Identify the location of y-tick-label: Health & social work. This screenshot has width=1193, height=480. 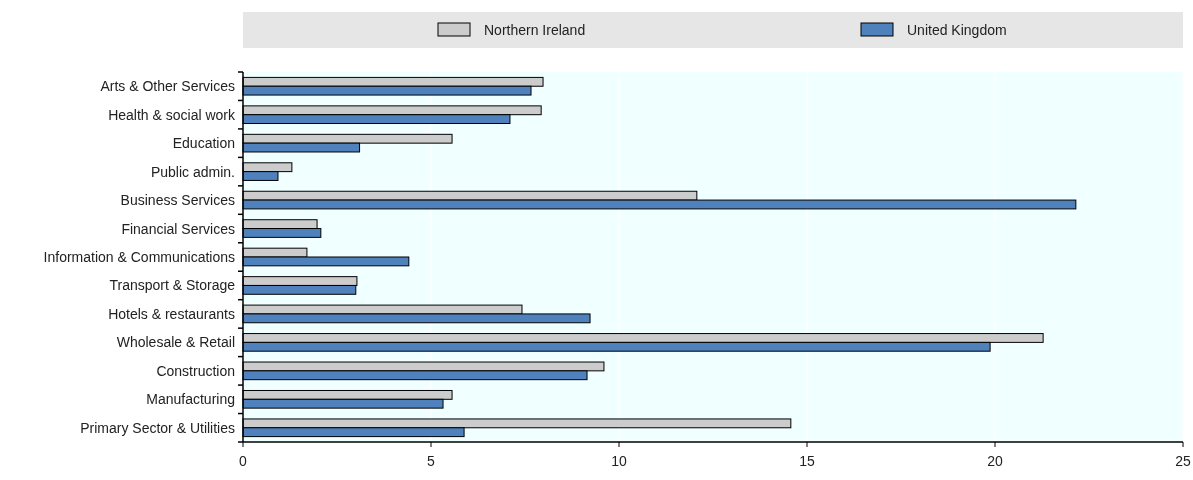
(172, 114).